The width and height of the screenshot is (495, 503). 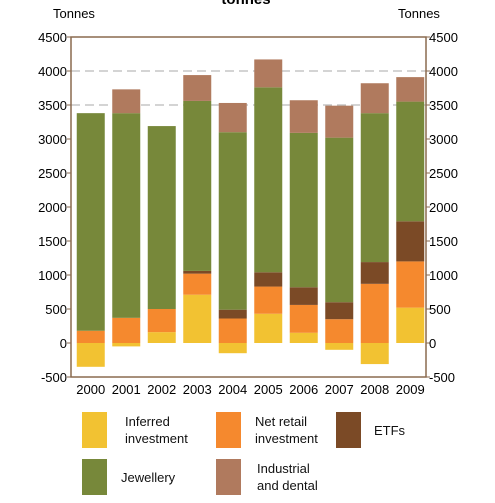 I want to click on bar-jewellery-2000, so click(x=90, y=222).